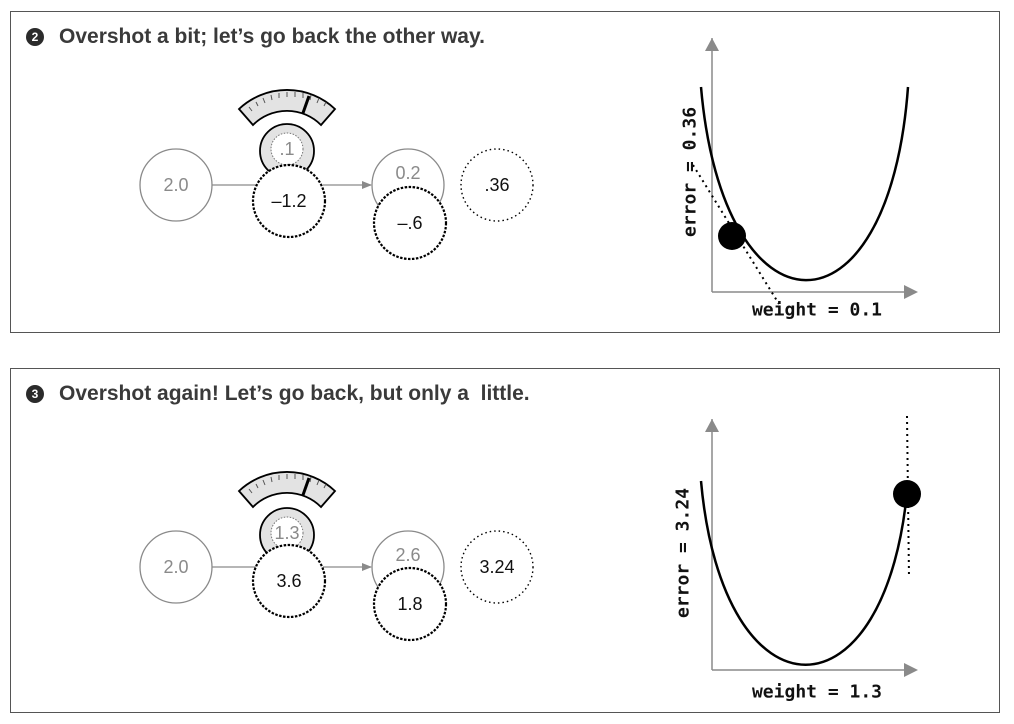 The height and width of the screenshot is (724, 1014). I want to click on error-curve-plot: error = 0.36 weight = 0.1, so click(799, 179).